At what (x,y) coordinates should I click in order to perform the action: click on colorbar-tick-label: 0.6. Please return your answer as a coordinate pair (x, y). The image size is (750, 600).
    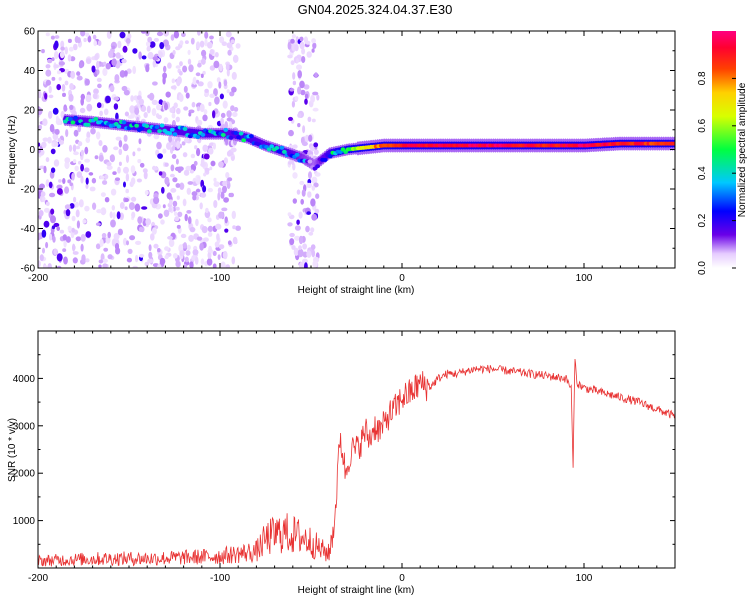
    Looking at the image, I should click on (702, 125).